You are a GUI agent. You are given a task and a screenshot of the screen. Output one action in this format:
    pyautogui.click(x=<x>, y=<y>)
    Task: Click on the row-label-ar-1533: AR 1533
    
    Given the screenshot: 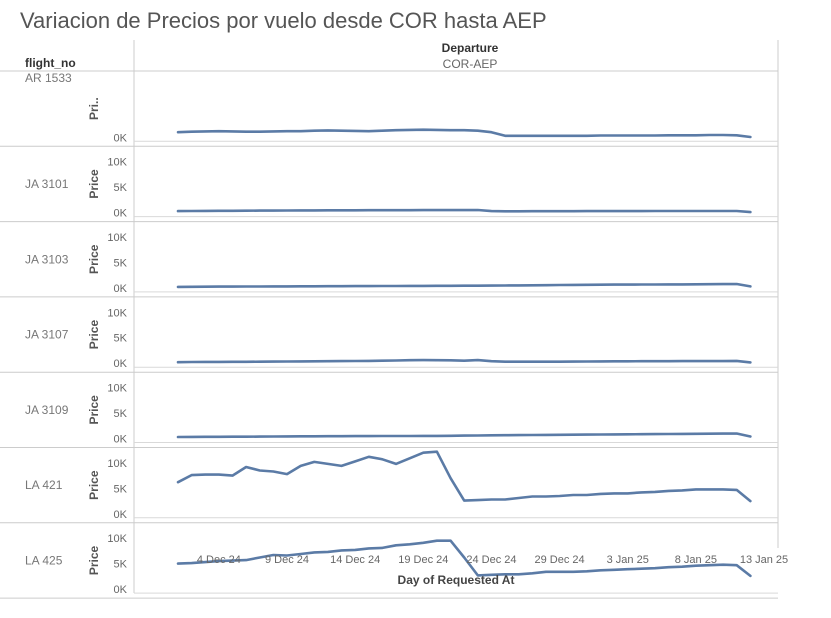 What is the action you would take?
    pyautogui.click(x=48, y=78)
    